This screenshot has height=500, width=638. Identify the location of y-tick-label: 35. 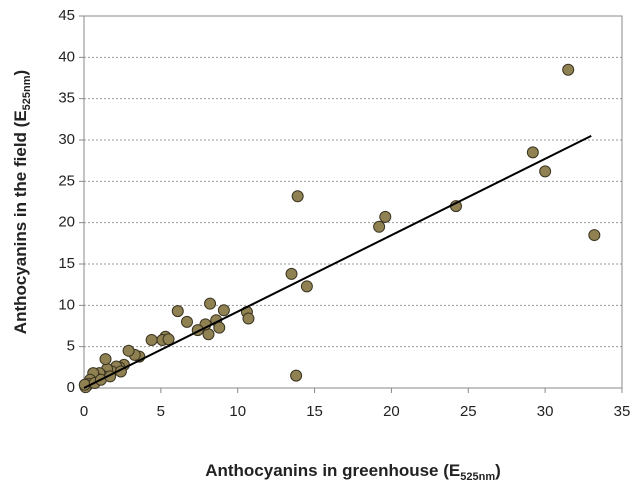
(66, 98).